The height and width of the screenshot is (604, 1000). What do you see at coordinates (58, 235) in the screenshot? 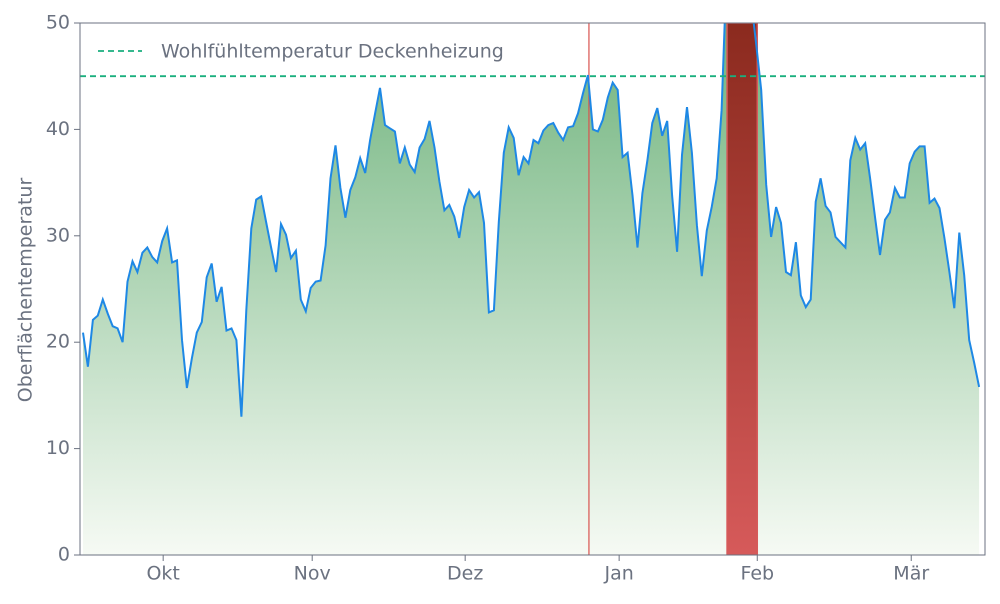
I see `y-tick-label: 30` at bounding box center [58, 235].